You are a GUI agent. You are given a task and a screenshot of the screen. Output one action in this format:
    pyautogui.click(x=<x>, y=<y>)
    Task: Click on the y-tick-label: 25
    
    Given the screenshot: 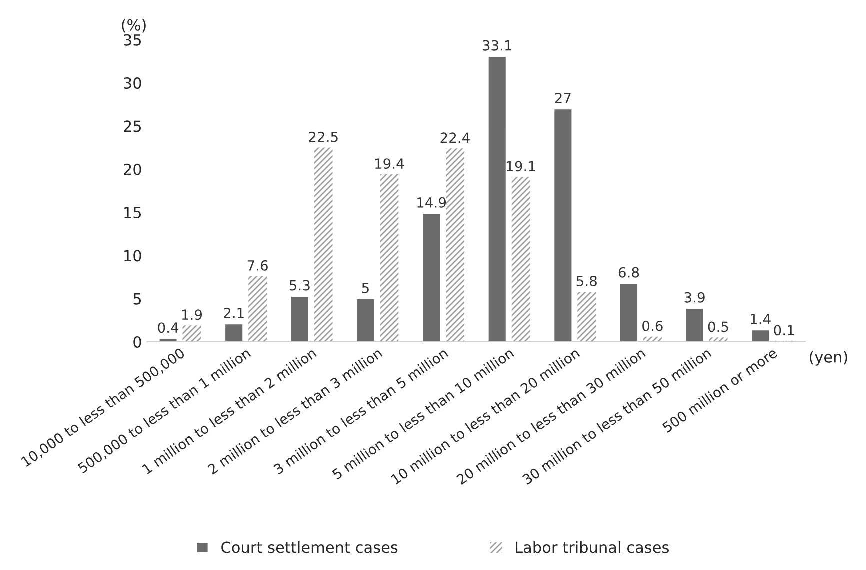 What is the action you would take?
    pyautogui.click(x=133, y=126)
    